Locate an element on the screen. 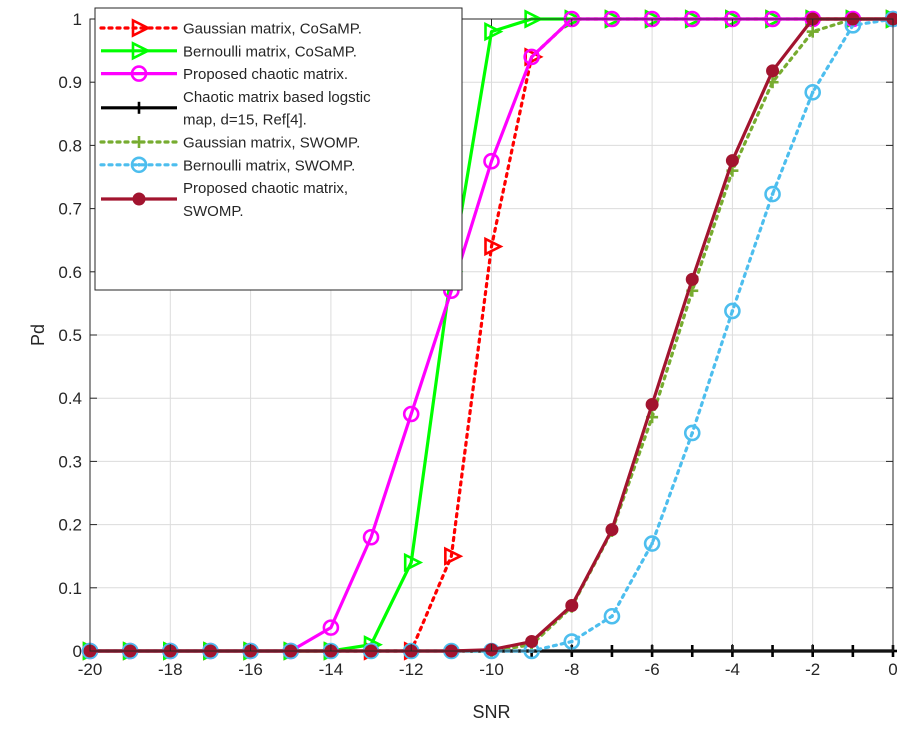 This screenshot has width=897, height=730. legend-label: map, d=15, Ref[4]. is located at coordinates (245, 120).